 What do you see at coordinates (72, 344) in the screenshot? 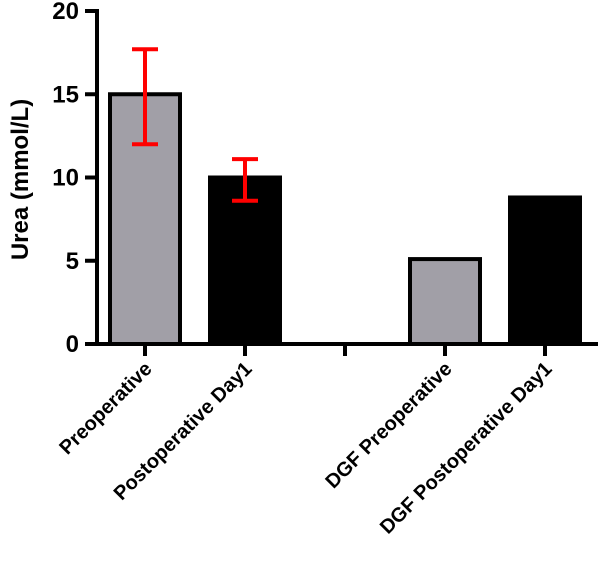
I see `y-tick-label: 0` at bounding box center [72, 344].